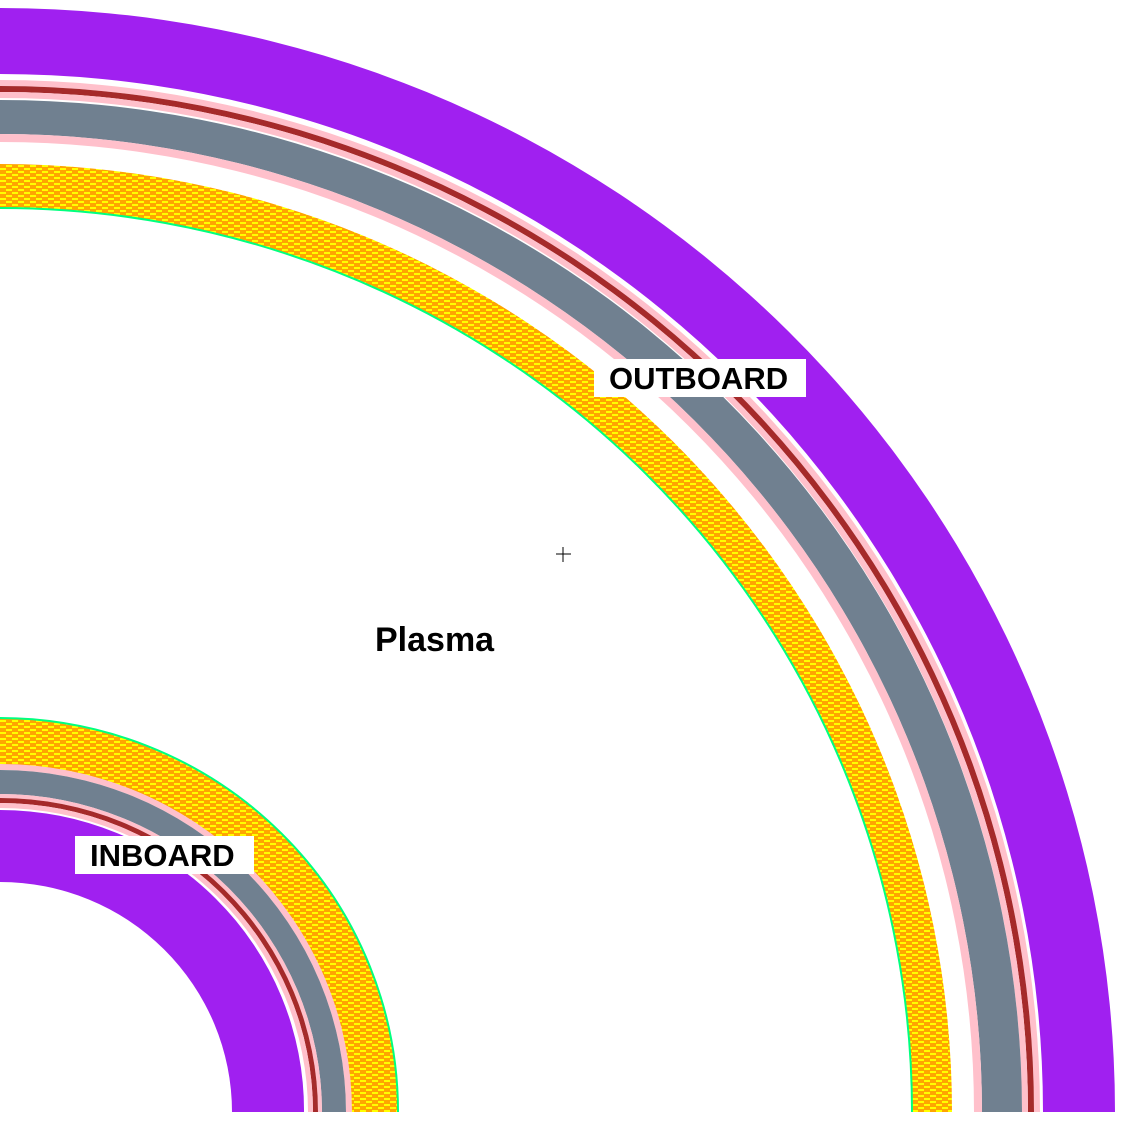 The image size is (1126, 1125). I want to click on inboard-layers, so click(199, 915).